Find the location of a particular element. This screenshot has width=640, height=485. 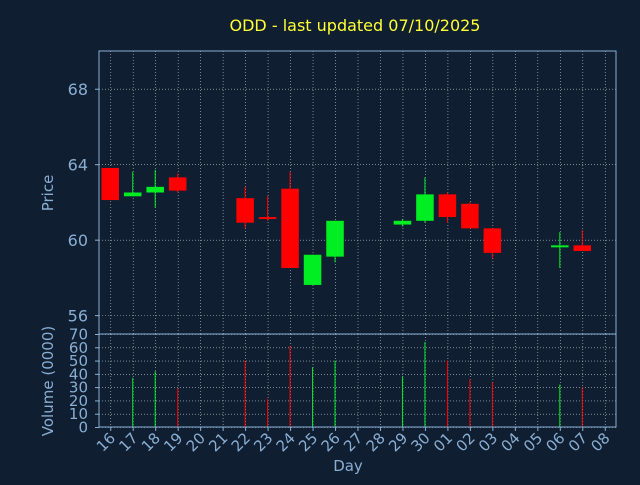

price-tick-label: 60 is located at coordinates (78, 240).